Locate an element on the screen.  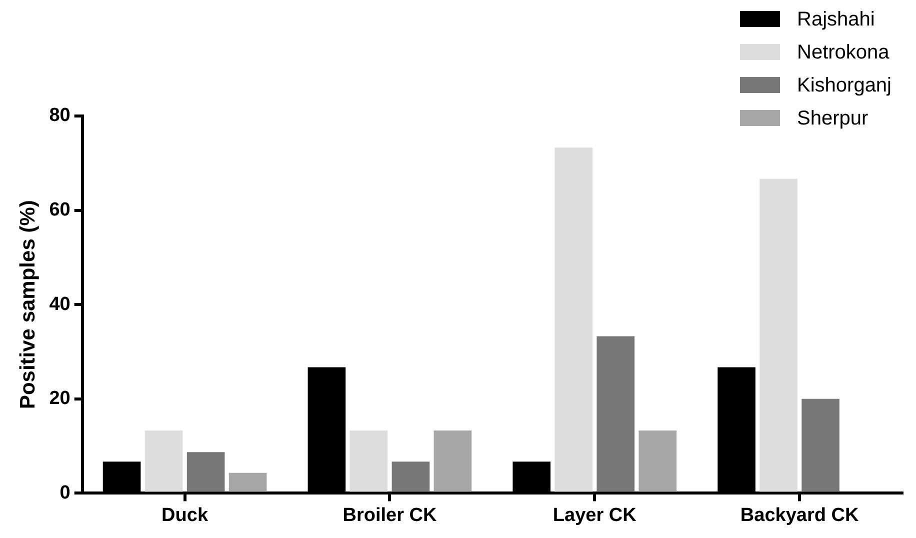
x-tick-label: Broiler CK is located at coordinates (389, 515).